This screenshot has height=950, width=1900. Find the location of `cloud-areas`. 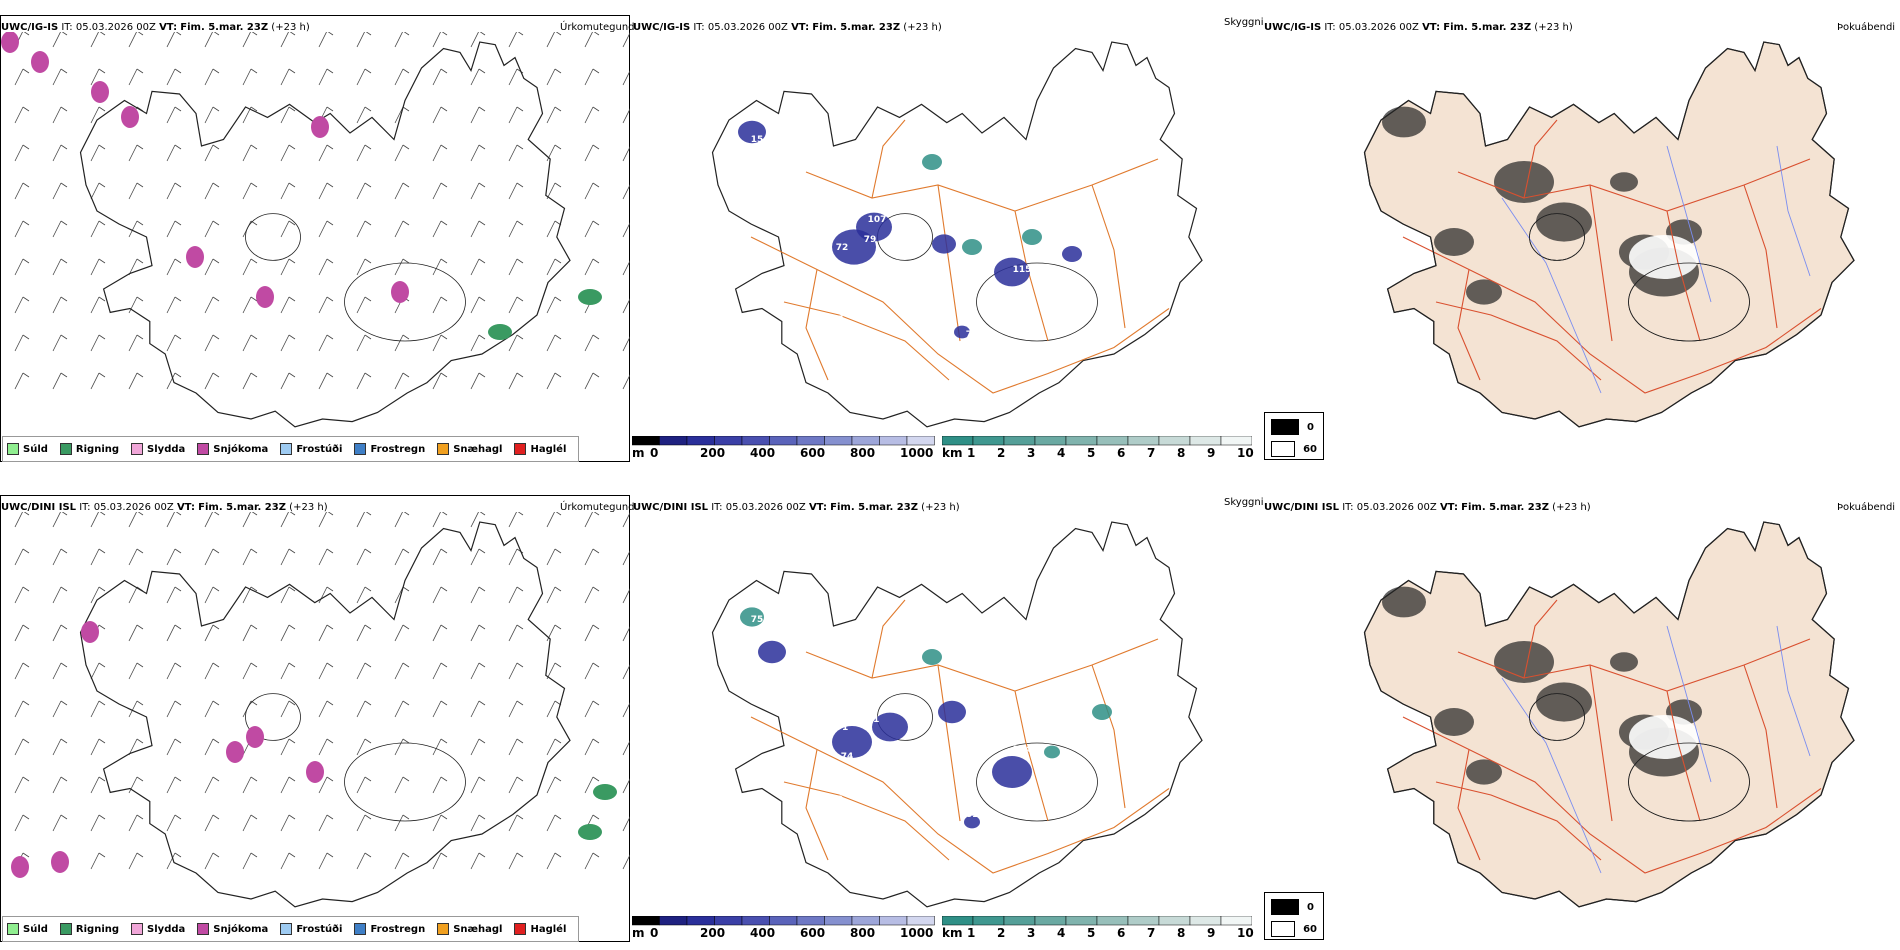

cloud-areas is located at coordinates (910, 229).